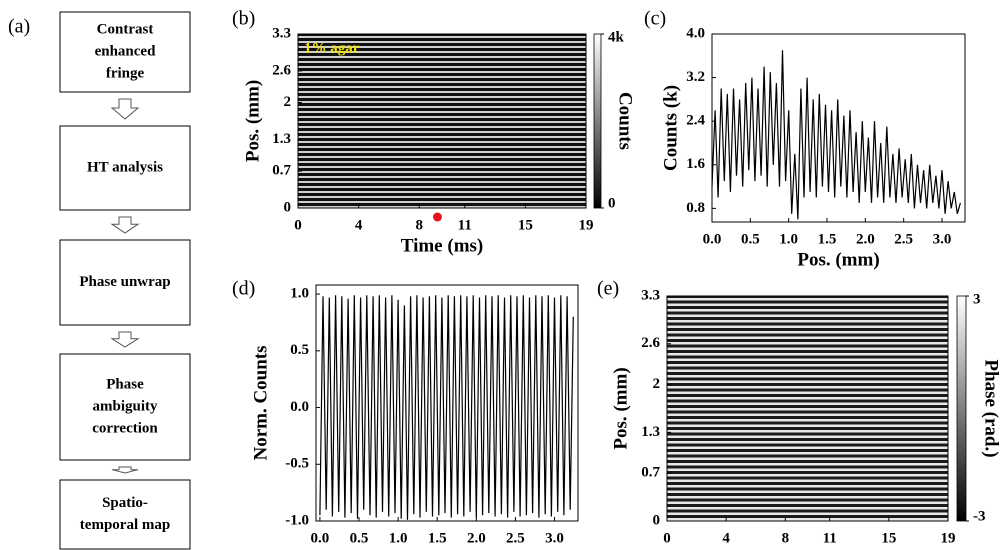 This screenshot has width=1003, height=550. Describe the element at coordinates (695, 164) in the screenshot. I see `y-tick-label: 1.6` at that location.